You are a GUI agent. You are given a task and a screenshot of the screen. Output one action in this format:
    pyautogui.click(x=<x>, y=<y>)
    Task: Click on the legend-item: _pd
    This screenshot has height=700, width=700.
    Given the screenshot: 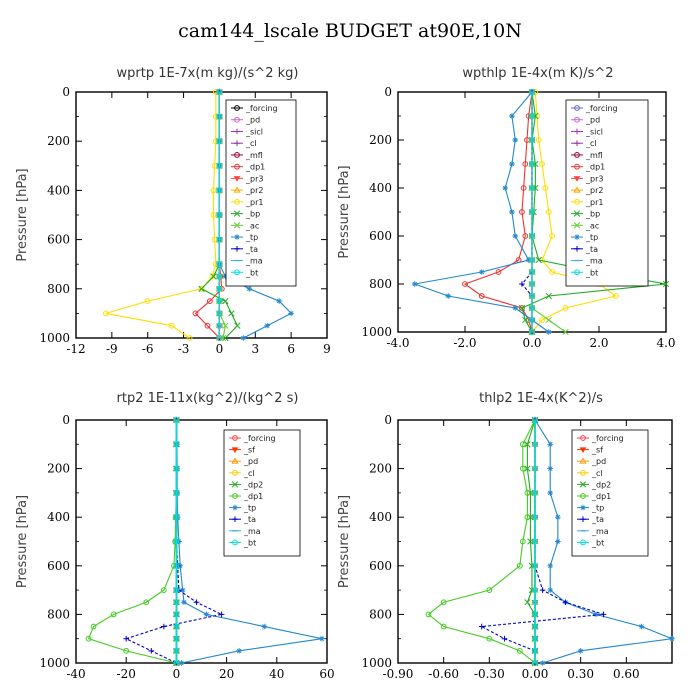 What is the action you would take?
    pyautogui.click(x=585, y=120)
    